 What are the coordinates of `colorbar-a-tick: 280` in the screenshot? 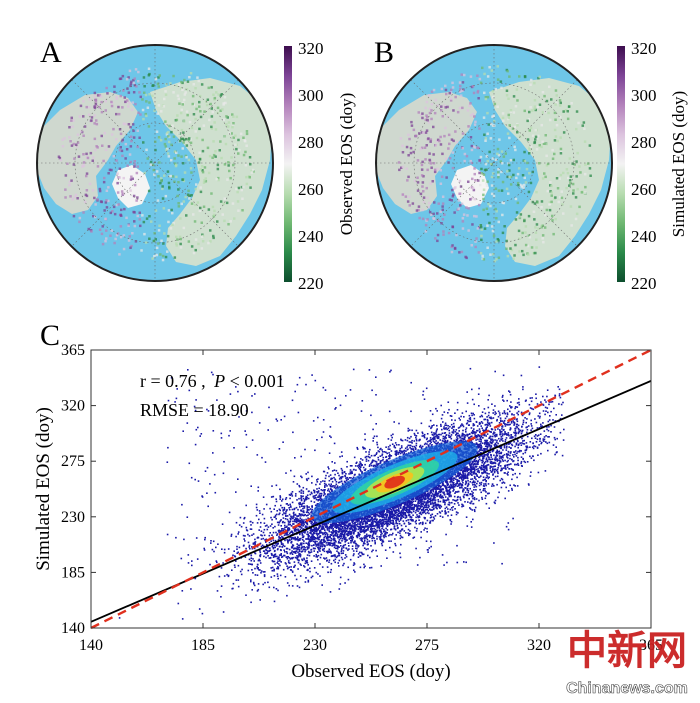 It's located at (311, 142).